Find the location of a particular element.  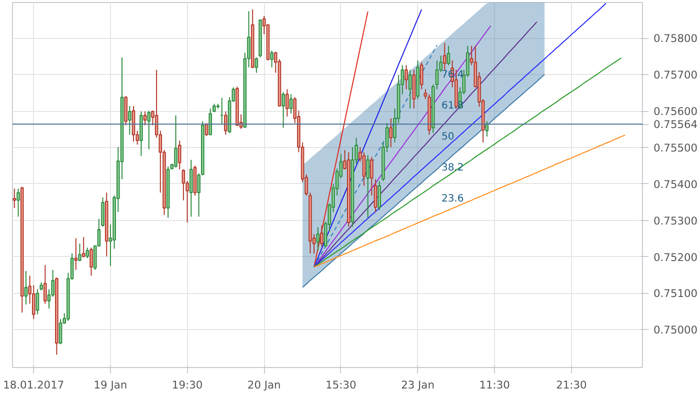

x-tick-label: 19 Jan is located at coordinates (111, 385).